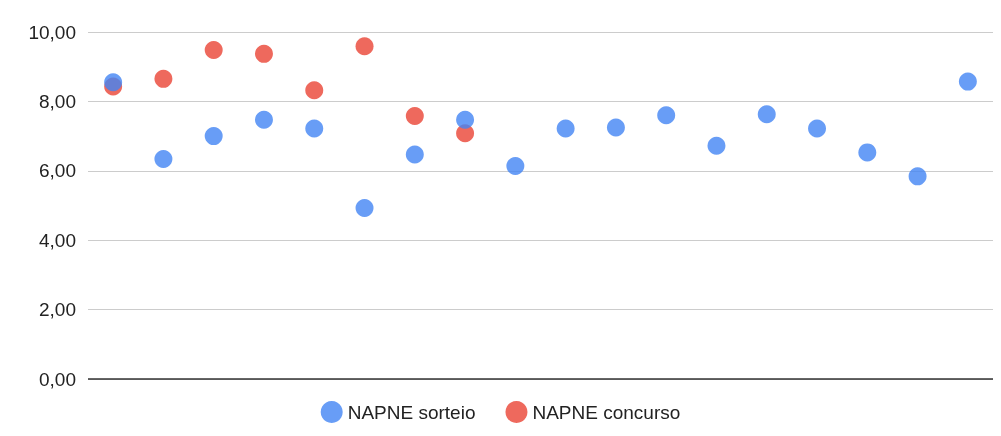  Describe the element at coordinates (57, 171) in the screenshot. I see `y-tick-label: 6,00` at that location.